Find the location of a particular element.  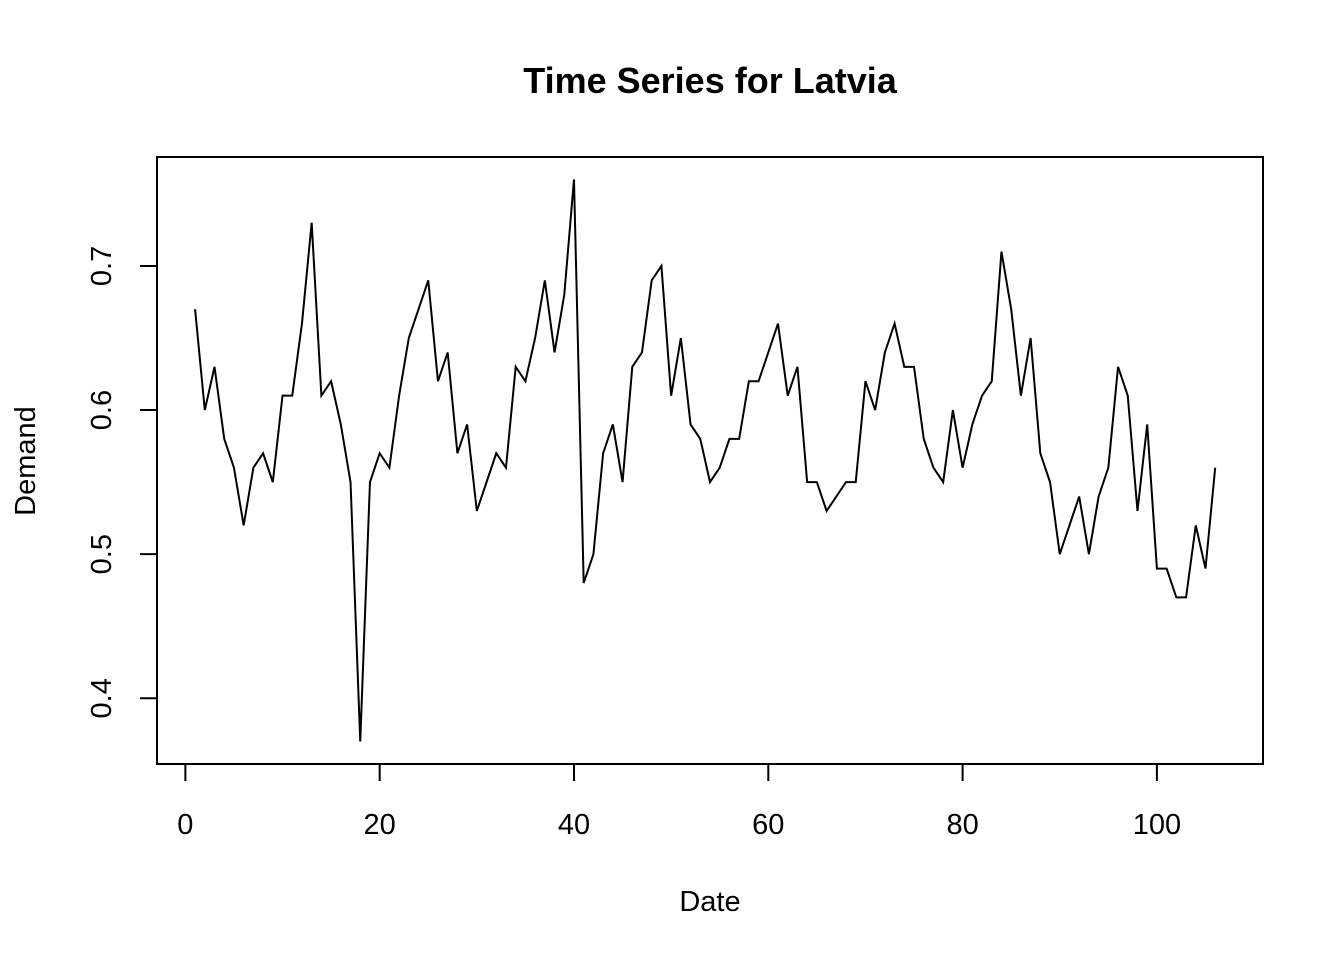

x-axis: 0 20 40 60 80 100 is located at coordinates (679, 802).